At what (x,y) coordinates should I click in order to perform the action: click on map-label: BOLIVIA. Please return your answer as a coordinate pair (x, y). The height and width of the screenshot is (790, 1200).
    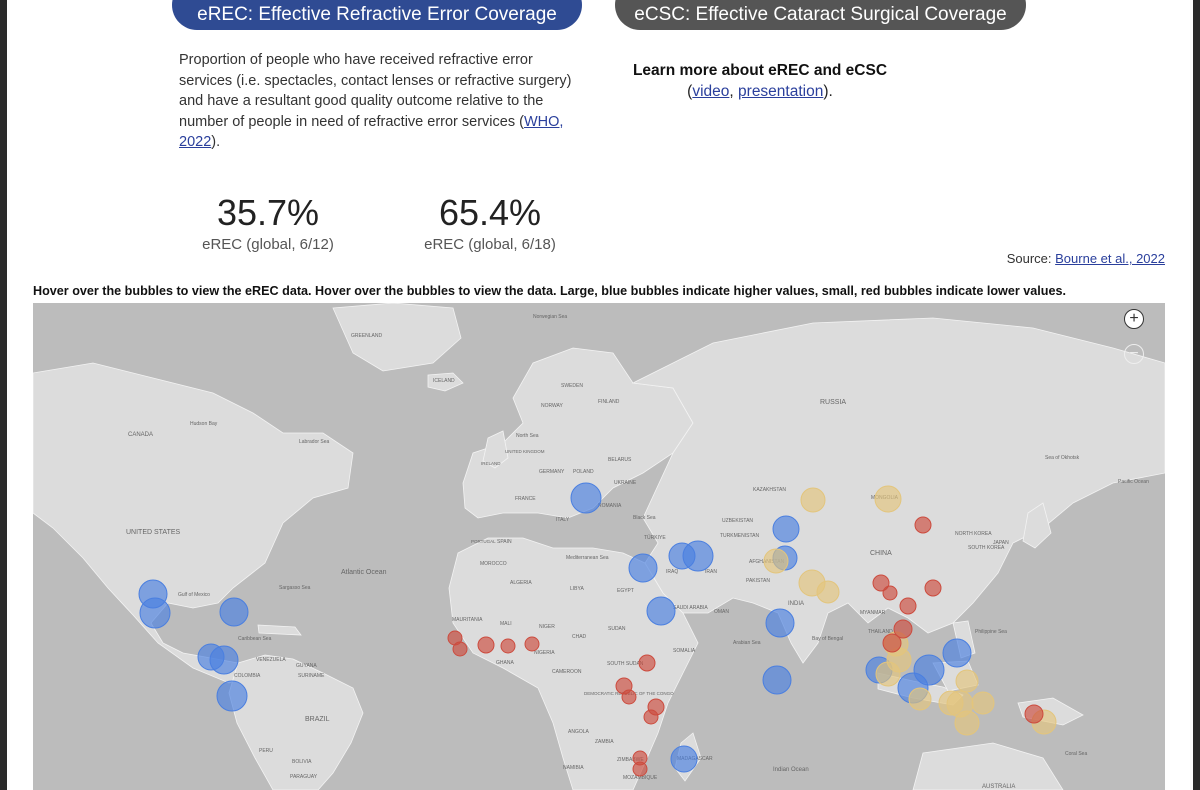
    Looking at the image, I should click on (302, 762).